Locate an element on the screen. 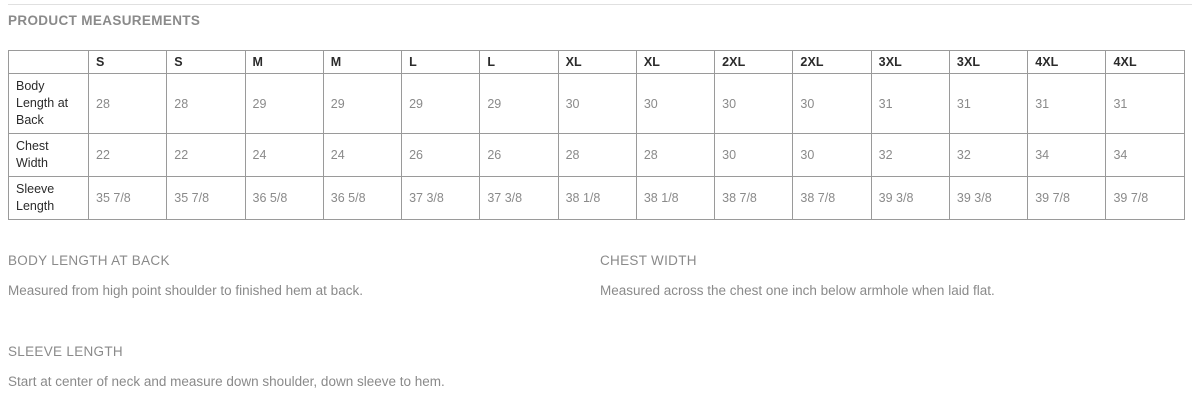  definition-title: CHEST WIDTH is located at coordinates (648, 260).